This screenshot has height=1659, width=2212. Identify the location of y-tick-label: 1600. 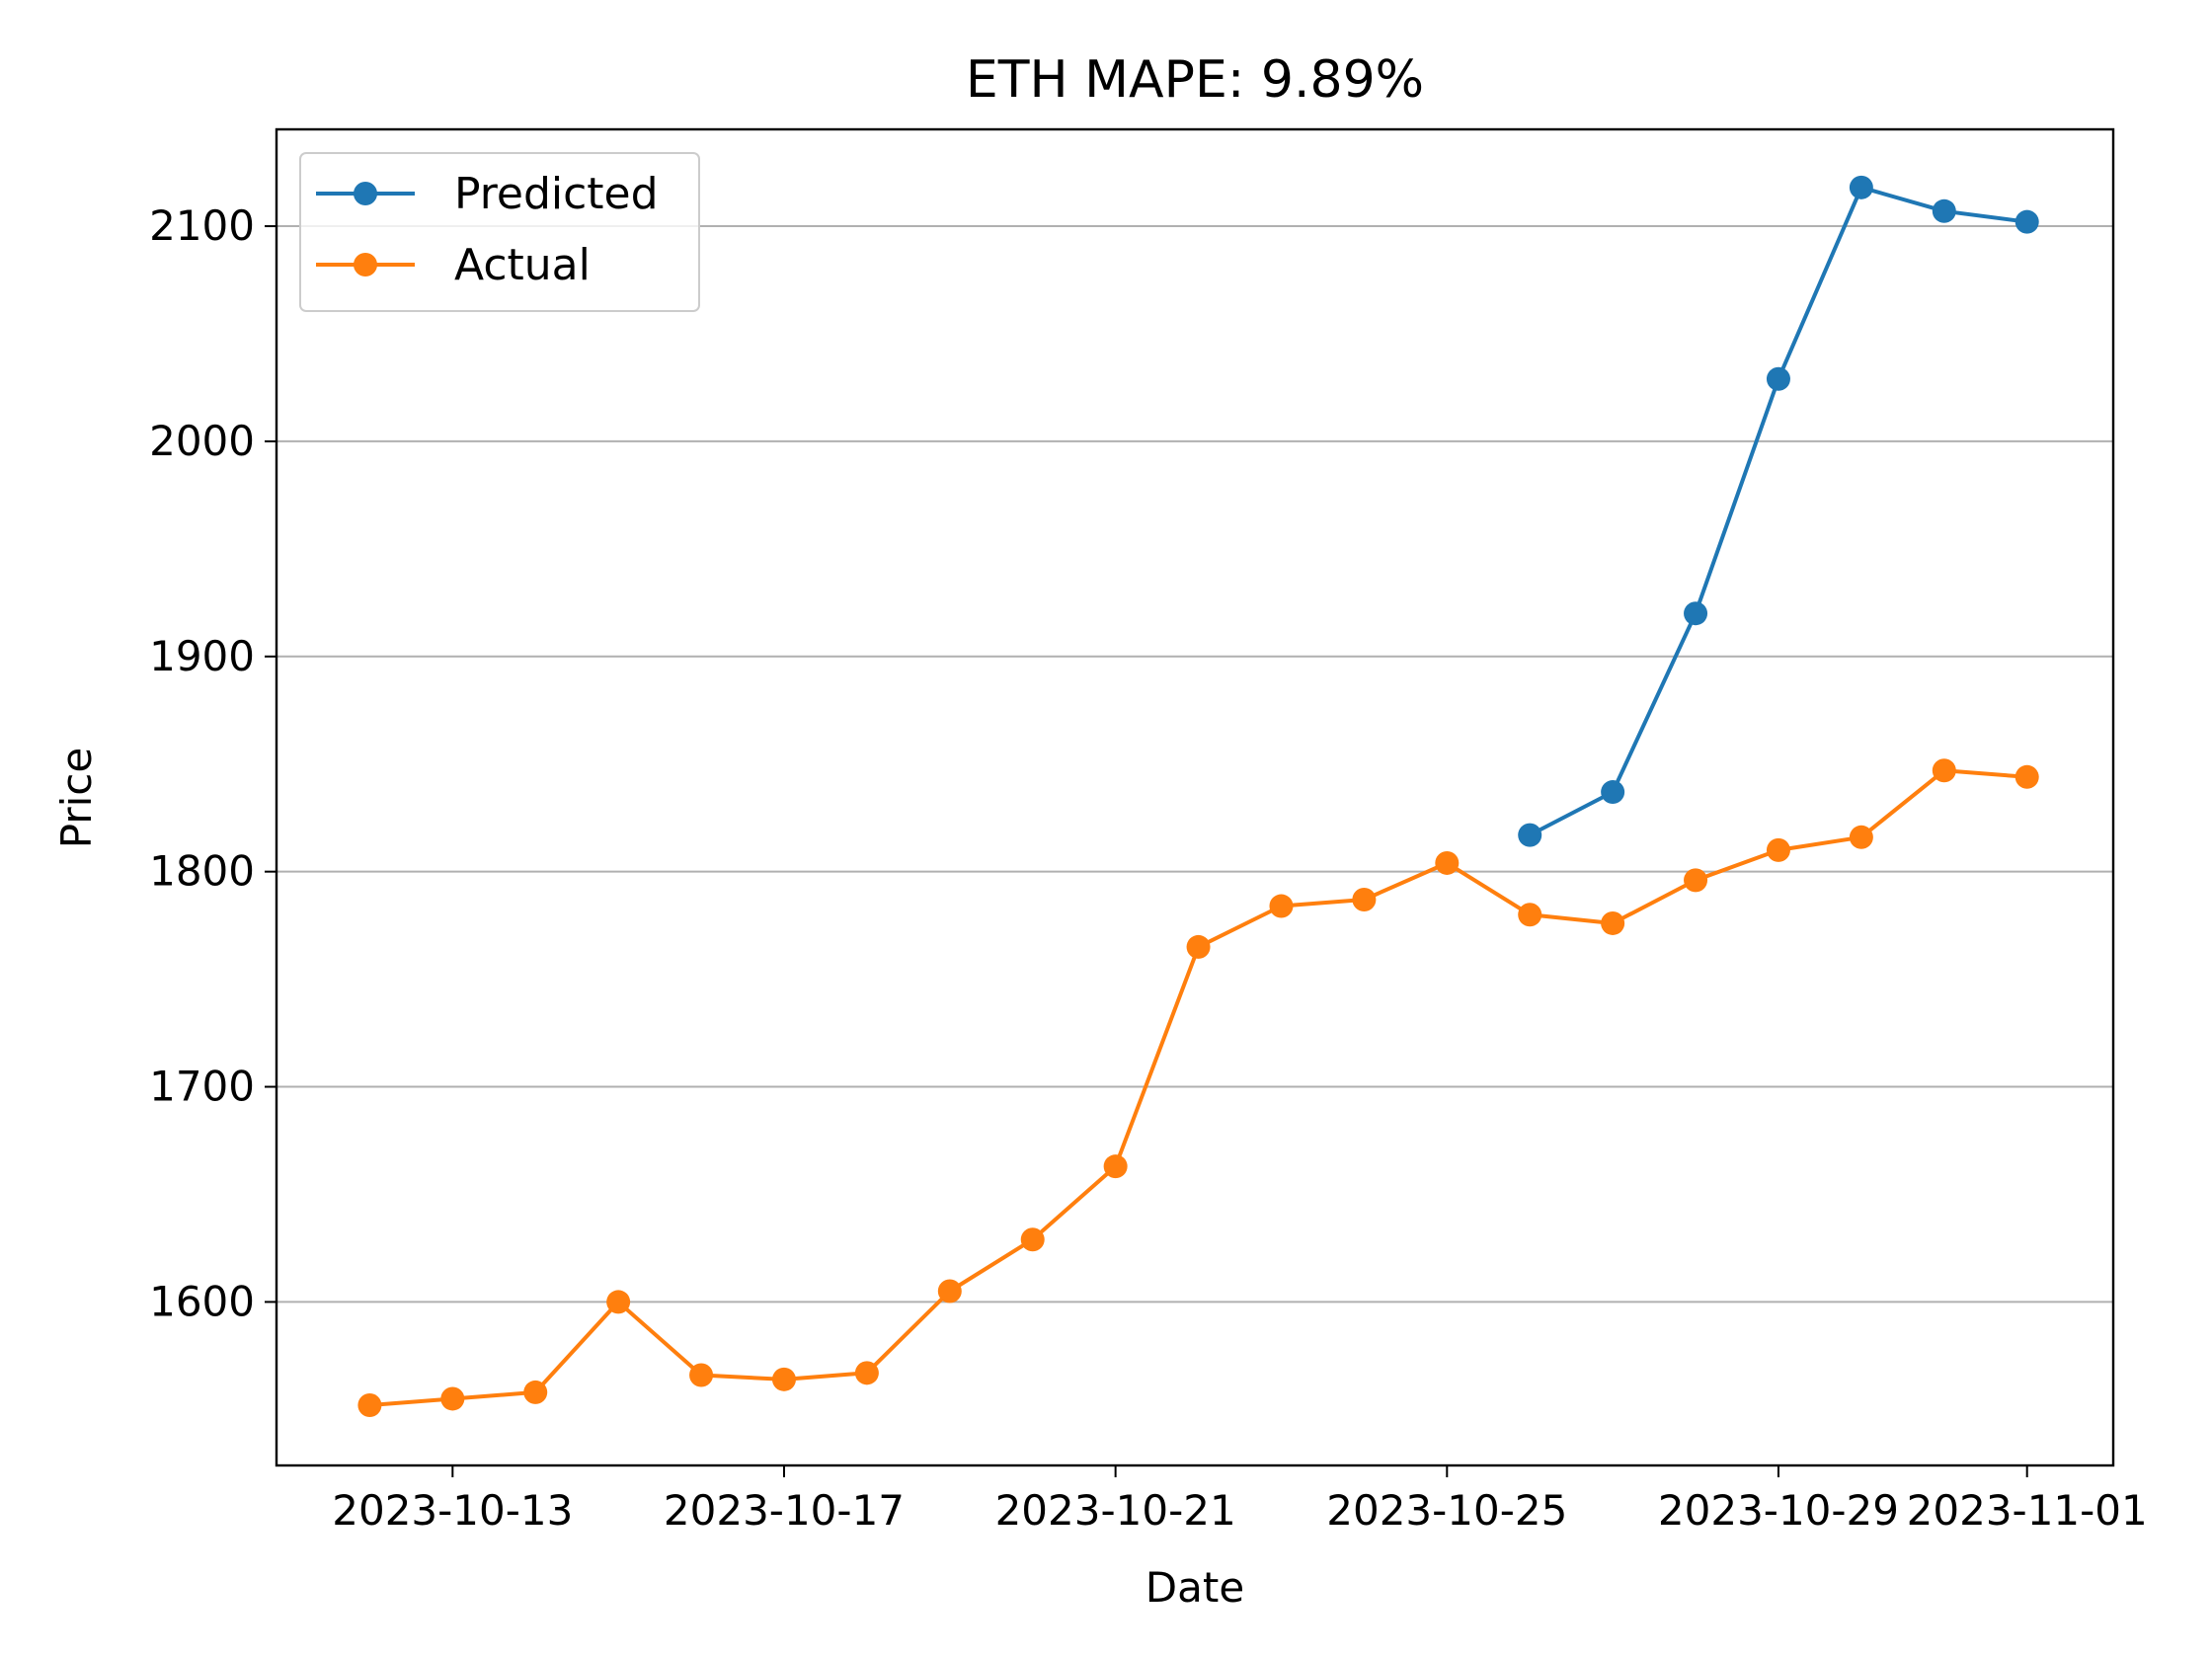
(202, 1301).